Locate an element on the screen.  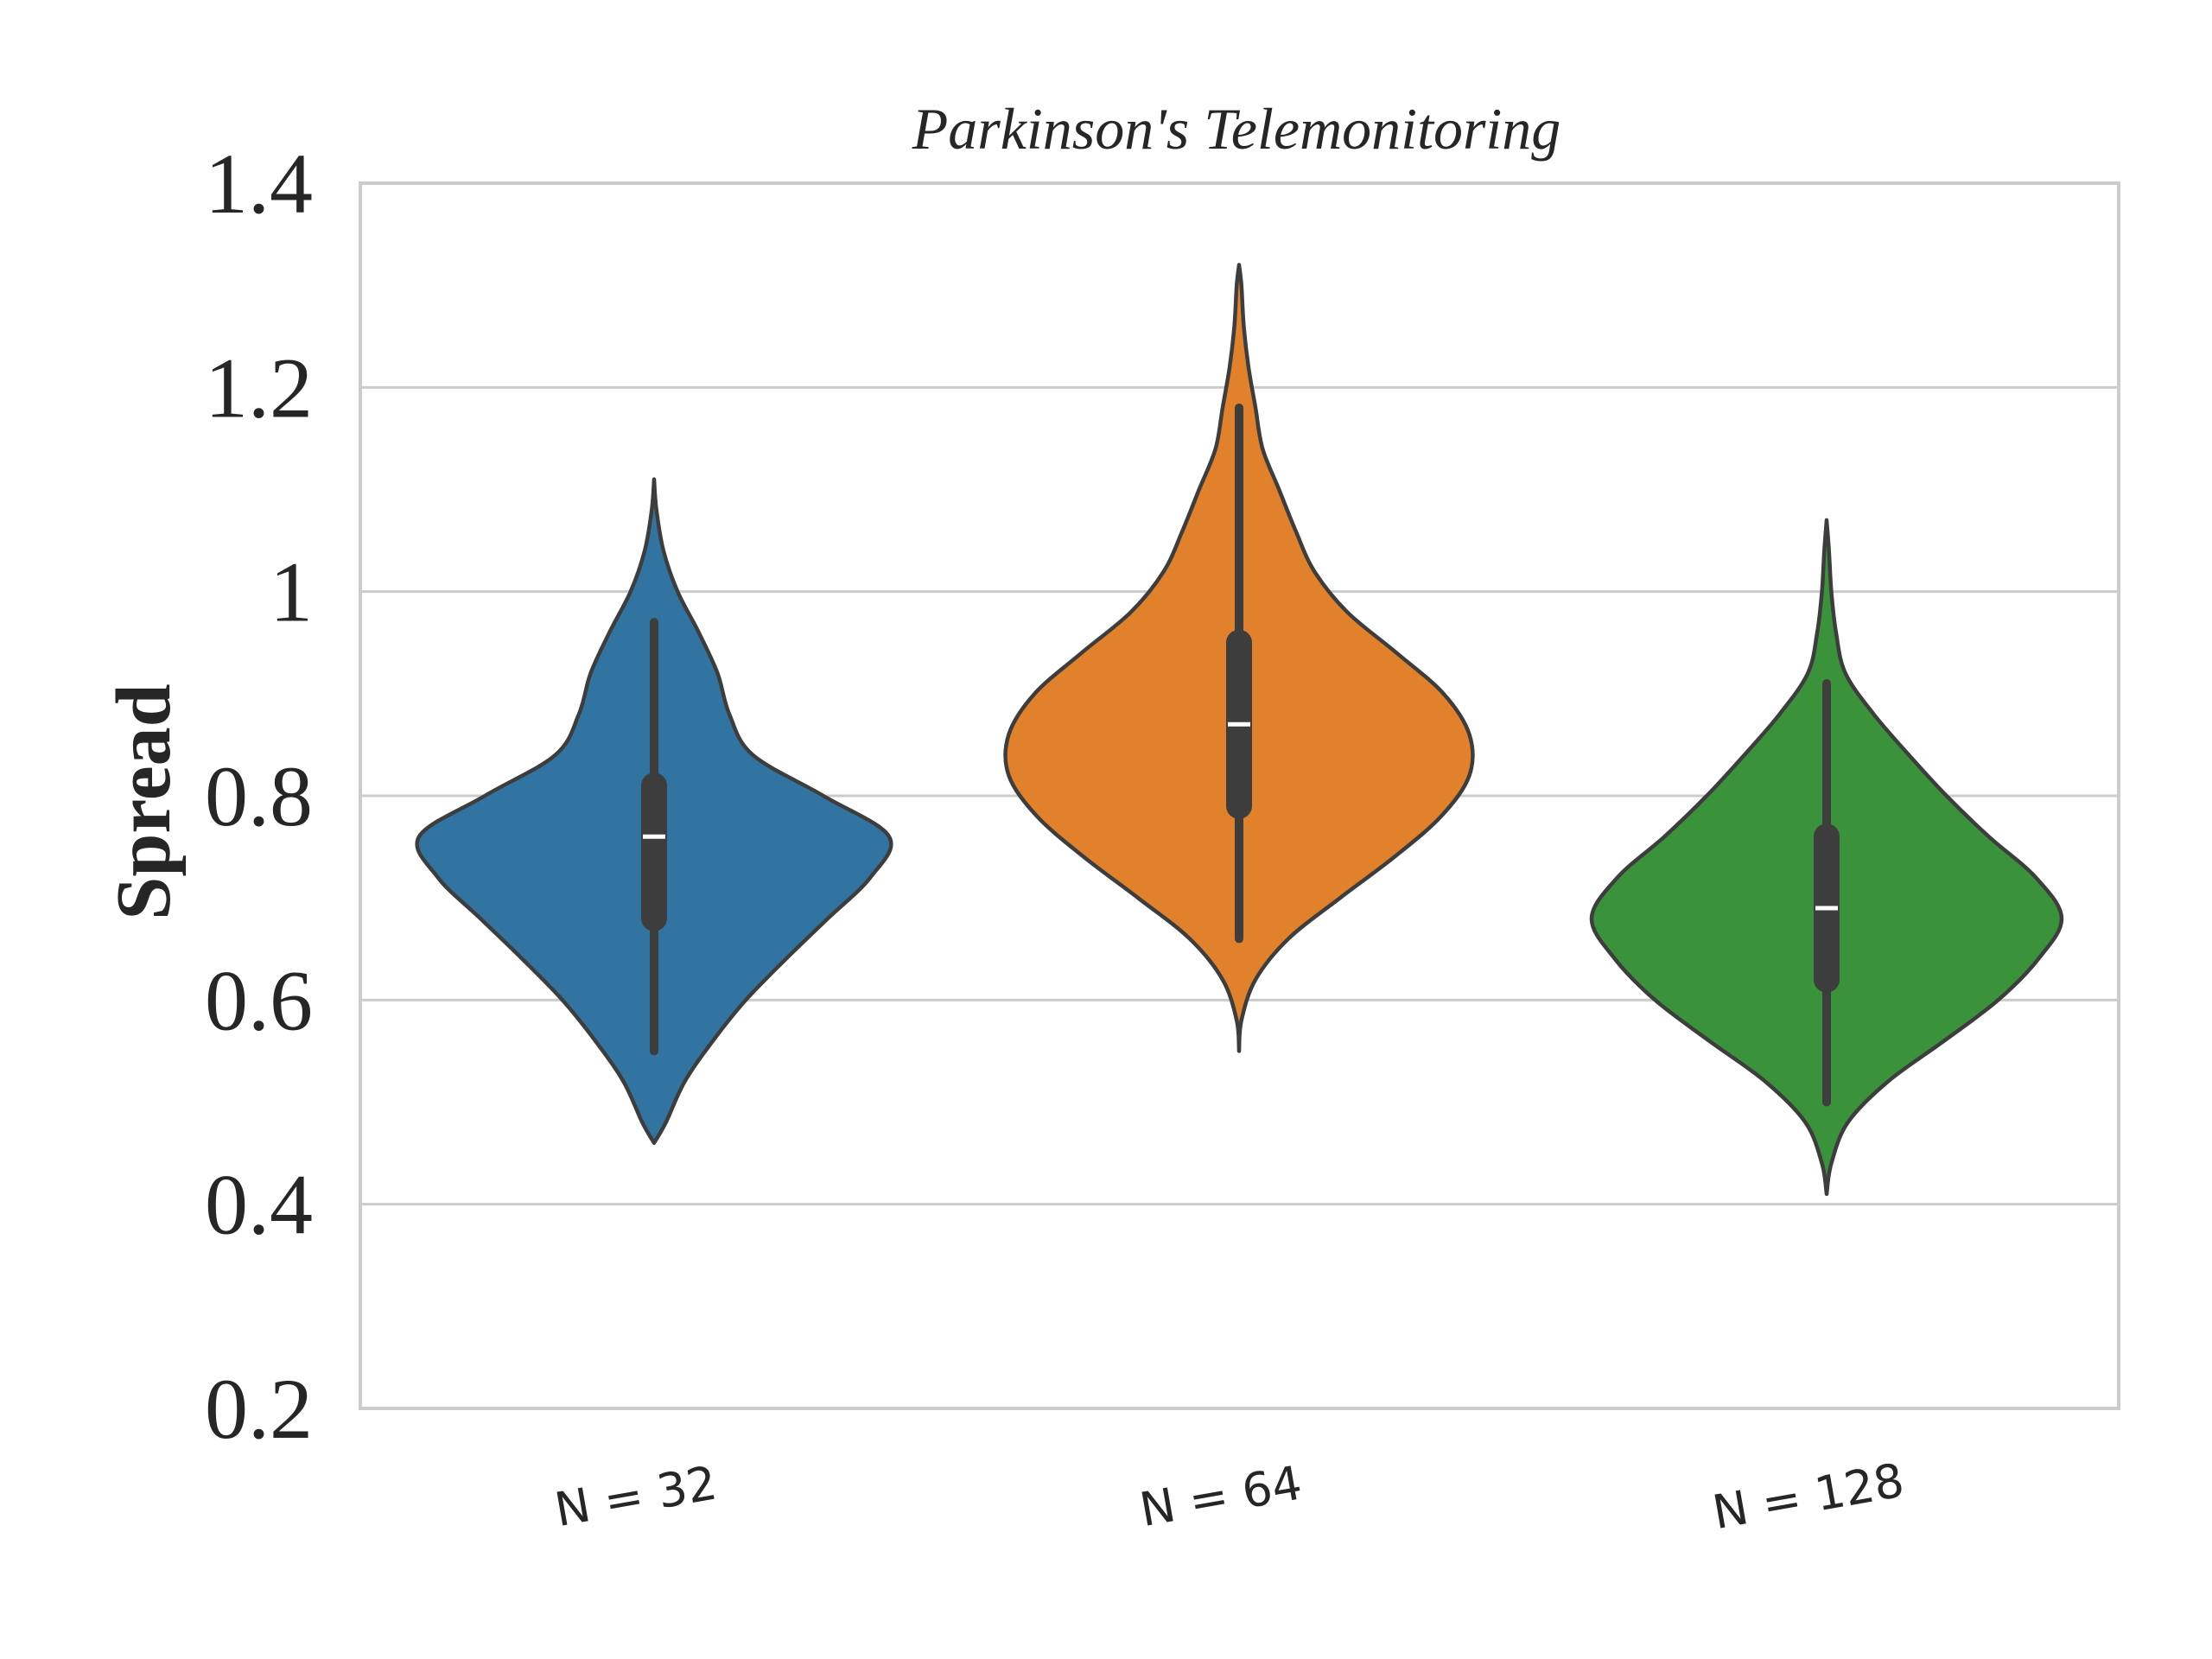
y-tick-label: 1.2 is located at coordinates (259, 387).